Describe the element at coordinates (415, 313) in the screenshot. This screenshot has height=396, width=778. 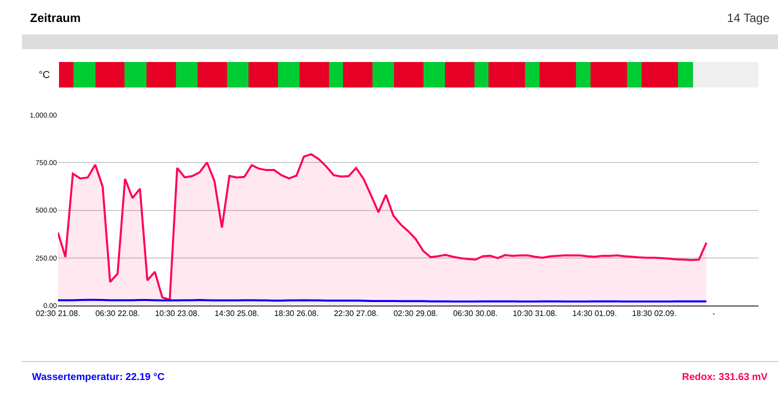
I see `x-tick-label: 02:30 29.08.` at that location.